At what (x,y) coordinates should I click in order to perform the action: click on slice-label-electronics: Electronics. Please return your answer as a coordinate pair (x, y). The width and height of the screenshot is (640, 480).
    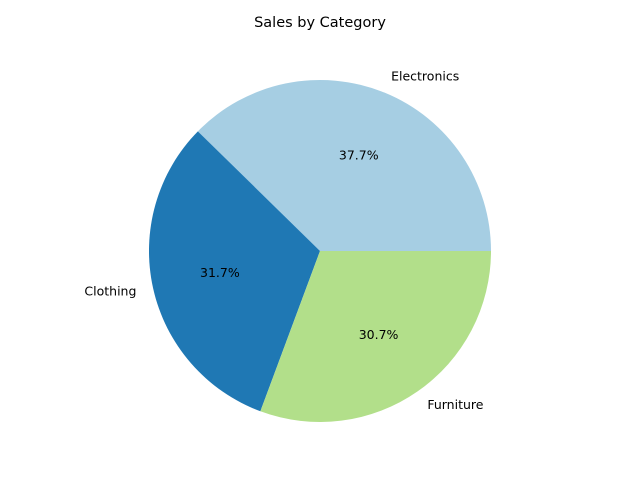
    Looking at the image, I should click on (425, 75).